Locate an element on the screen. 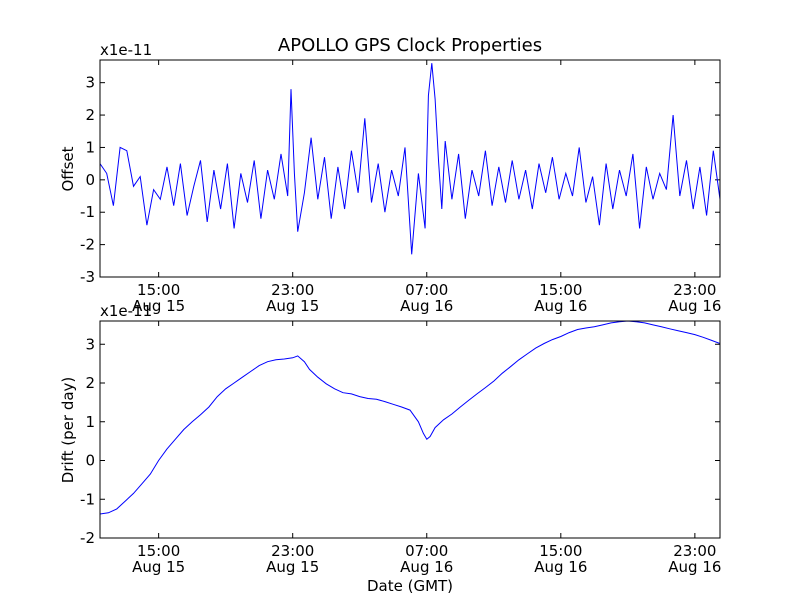 This screenshot has width=800, height=600. drift-y-axis-label: Drift (per day) is located at coordinates (68, 430).